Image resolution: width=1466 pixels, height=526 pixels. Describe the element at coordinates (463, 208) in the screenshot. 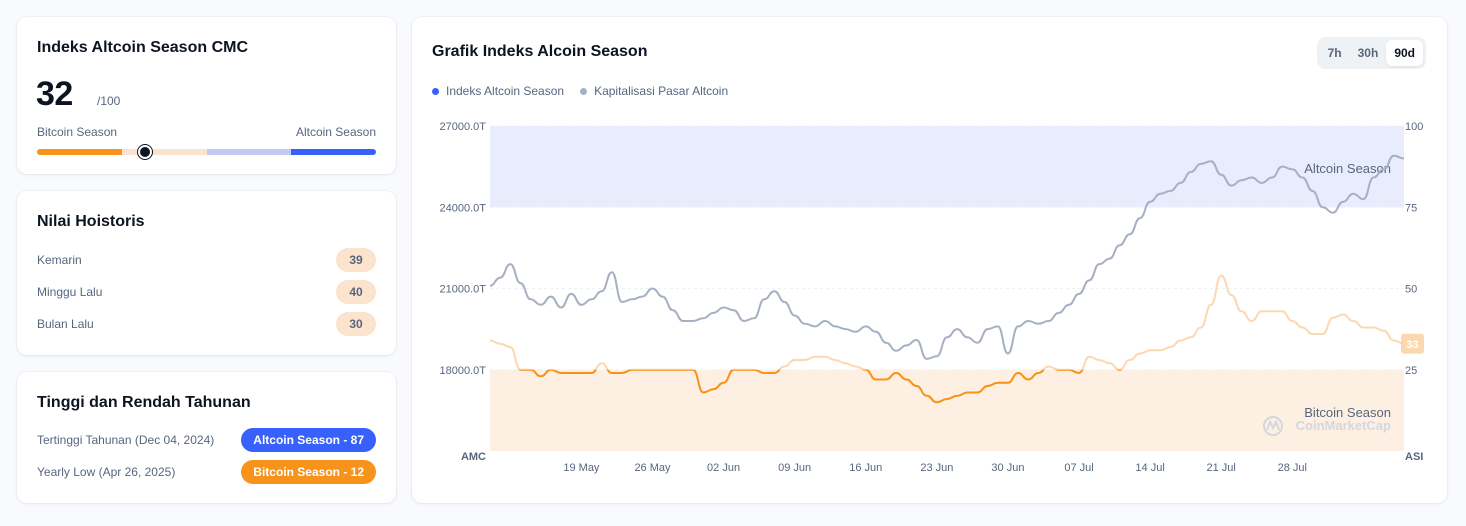

I see `y-left-tick-label: 24000.0T` at that location.